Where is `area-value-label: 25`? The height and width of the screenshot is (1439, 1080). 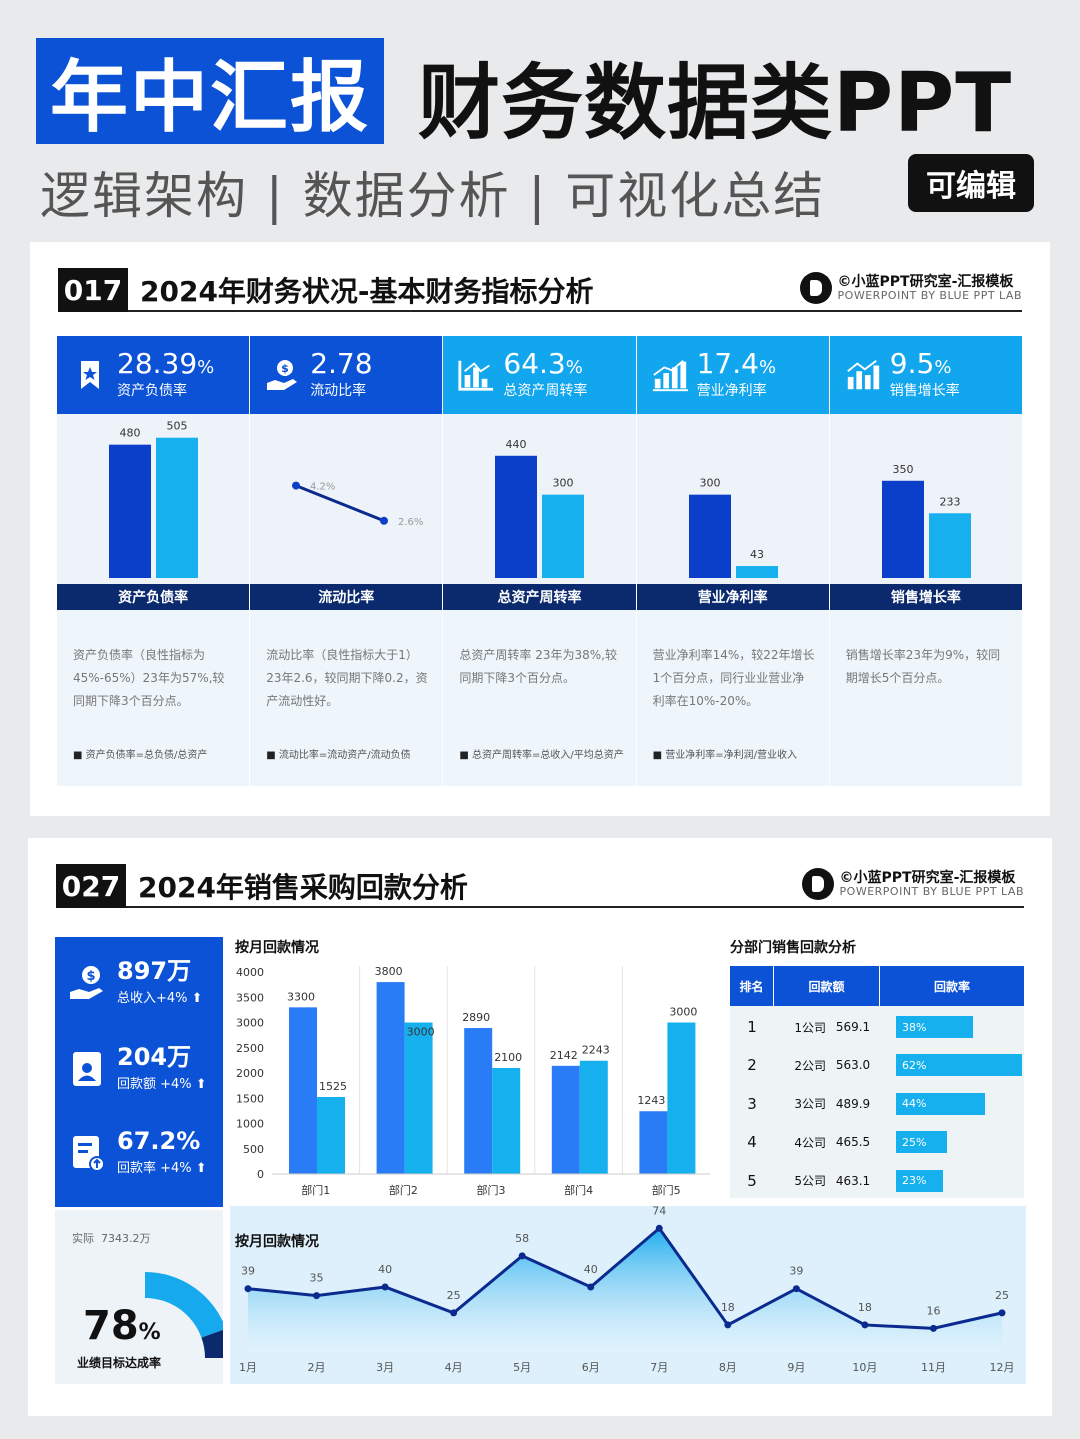
area-value-label: 25 is located at coordinates (1002, 1295).